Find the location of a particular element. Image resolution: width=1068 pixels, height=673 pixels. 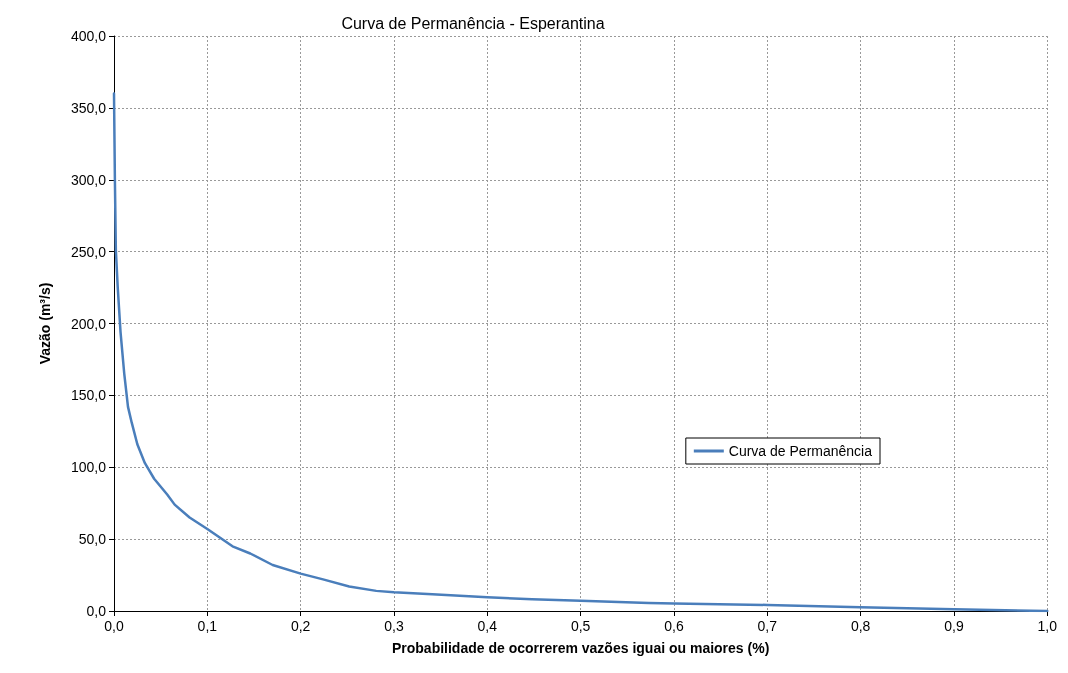

y-tick-label: 0,0 is located at coordinates (96, 611).